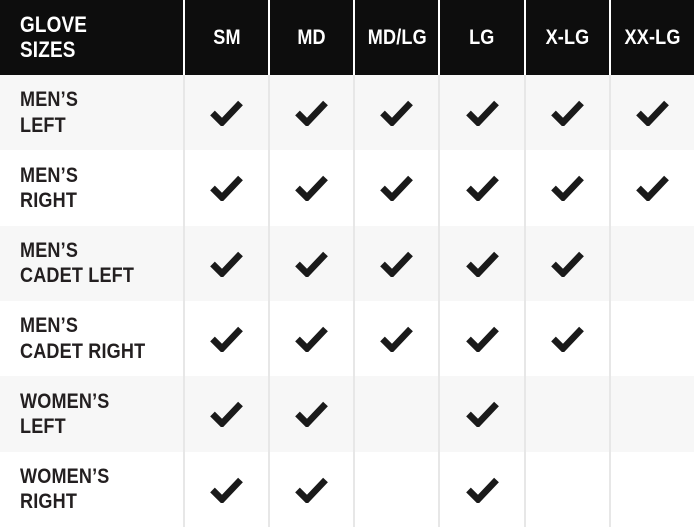 The height and width of the screenshot is (527, 694). What do you see at coordinates (83, 351) in the screenshot?
I see `row-label-line2: CADET RIGHT` at bounding box center [83, 351].